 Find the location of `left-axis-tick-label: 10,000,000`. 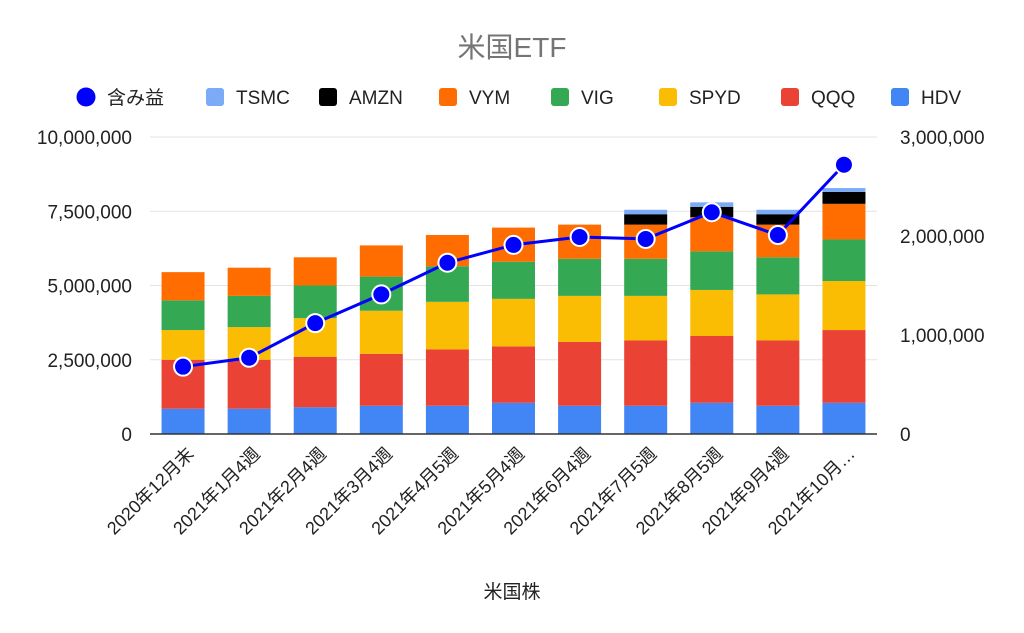

left-axis-tick-label: 10,000,000 is located at coordinates (84, 138).